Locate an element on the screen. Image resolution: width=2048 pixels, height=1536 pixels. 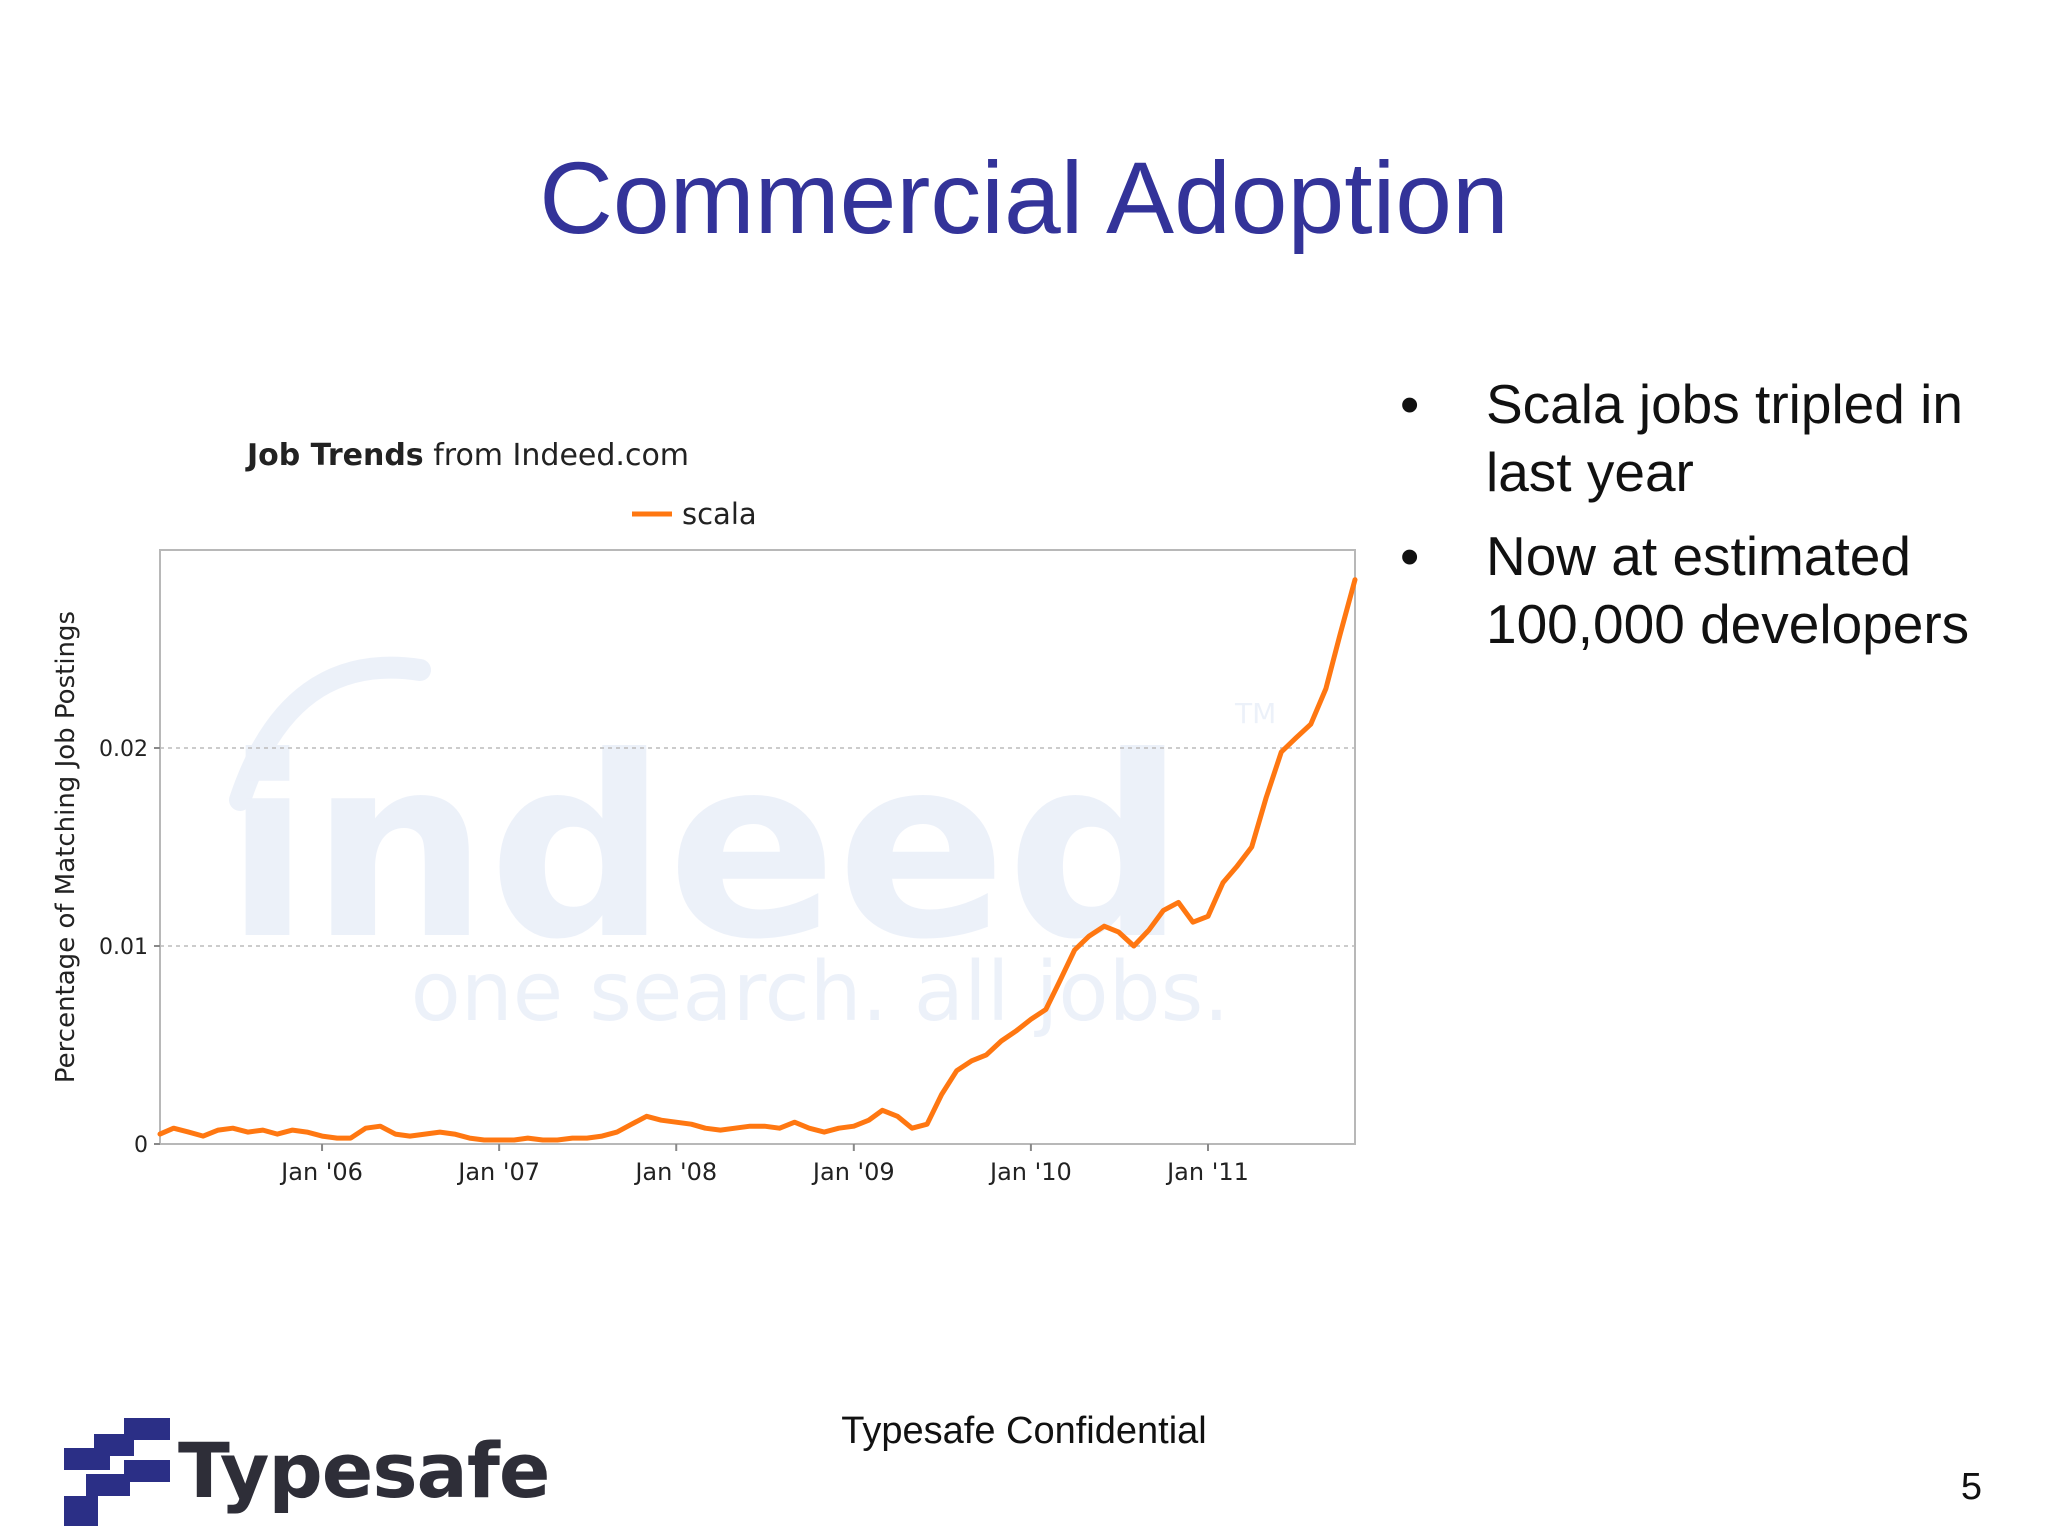
footer-confidential: Typesafe Confidential is located at coordinates (1024, 1431).